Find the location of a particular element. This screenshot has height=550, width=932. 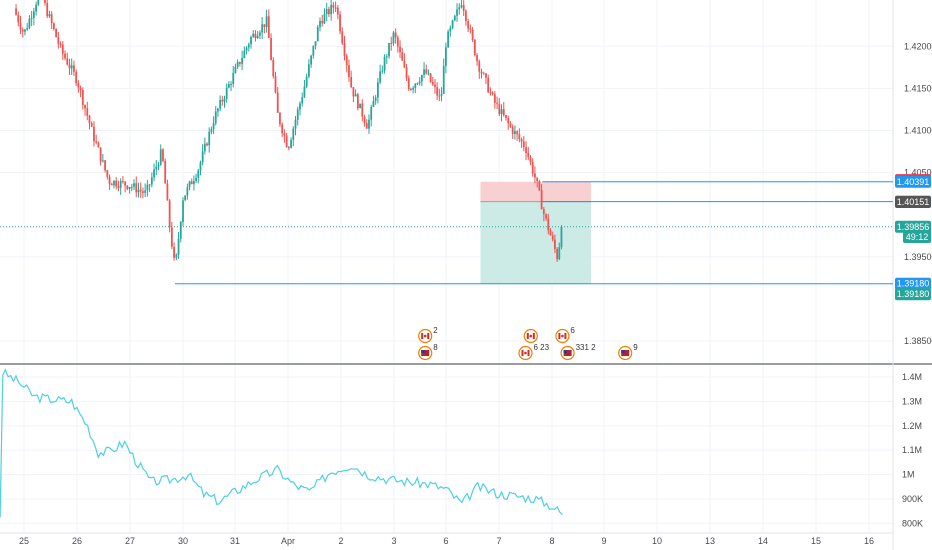

time-tick-label: 27 is located at coordinates (130, 541).